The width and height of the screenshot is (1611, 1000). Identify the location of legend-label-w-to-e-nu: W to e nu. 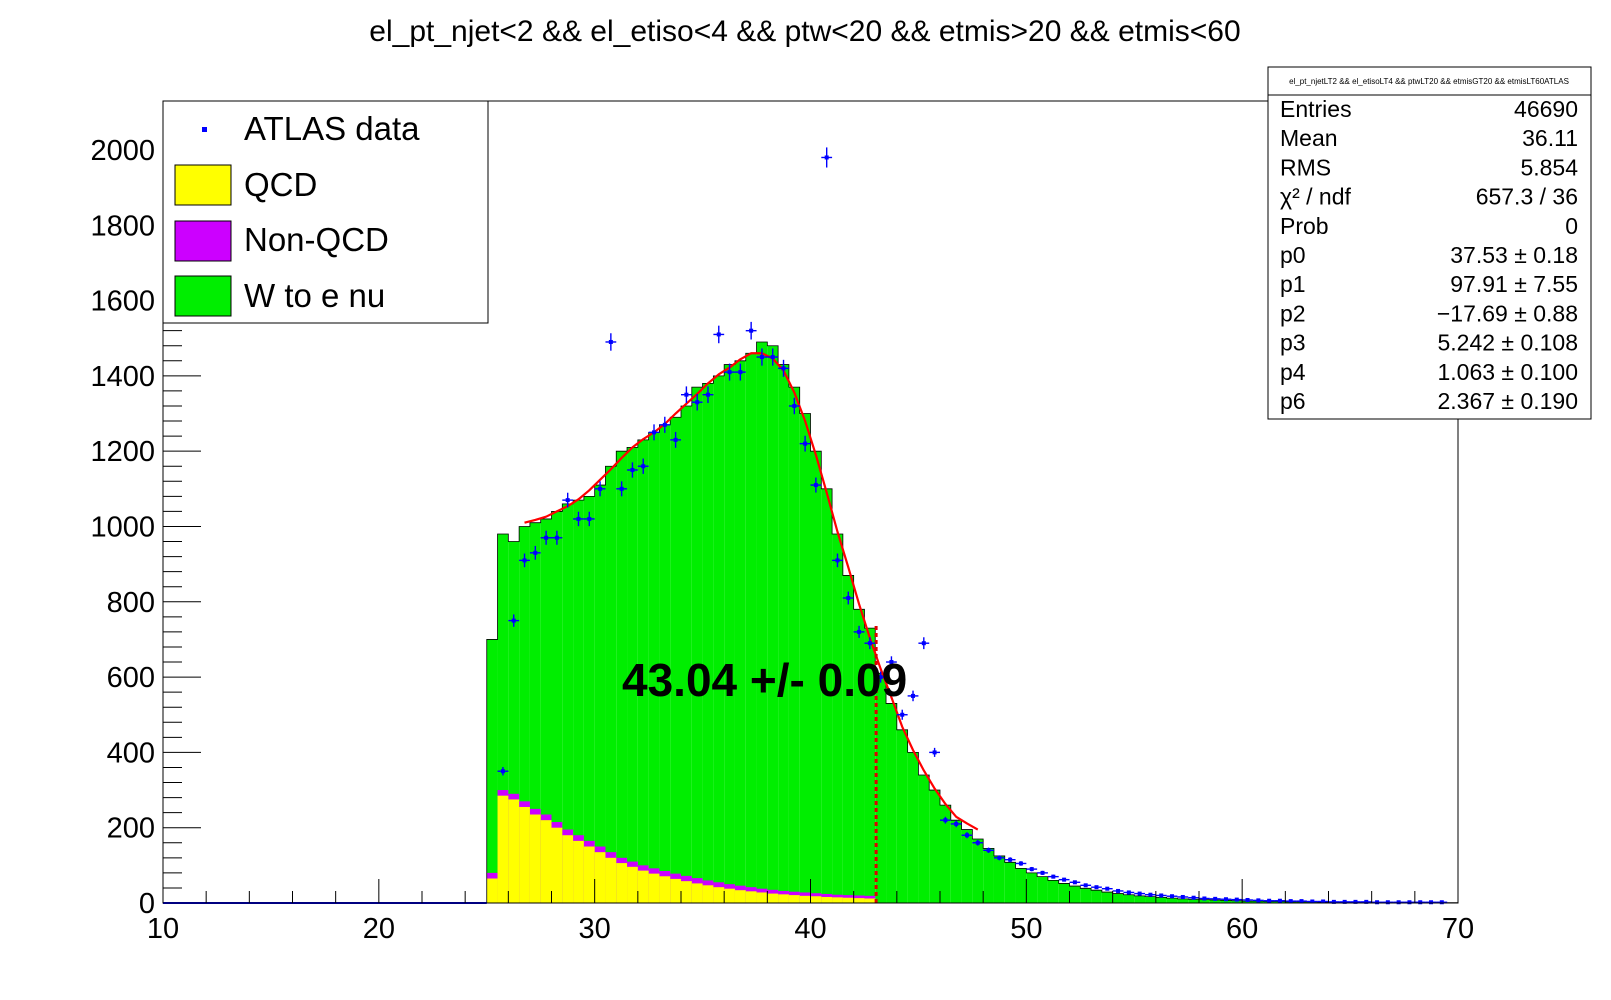
(314, 295).